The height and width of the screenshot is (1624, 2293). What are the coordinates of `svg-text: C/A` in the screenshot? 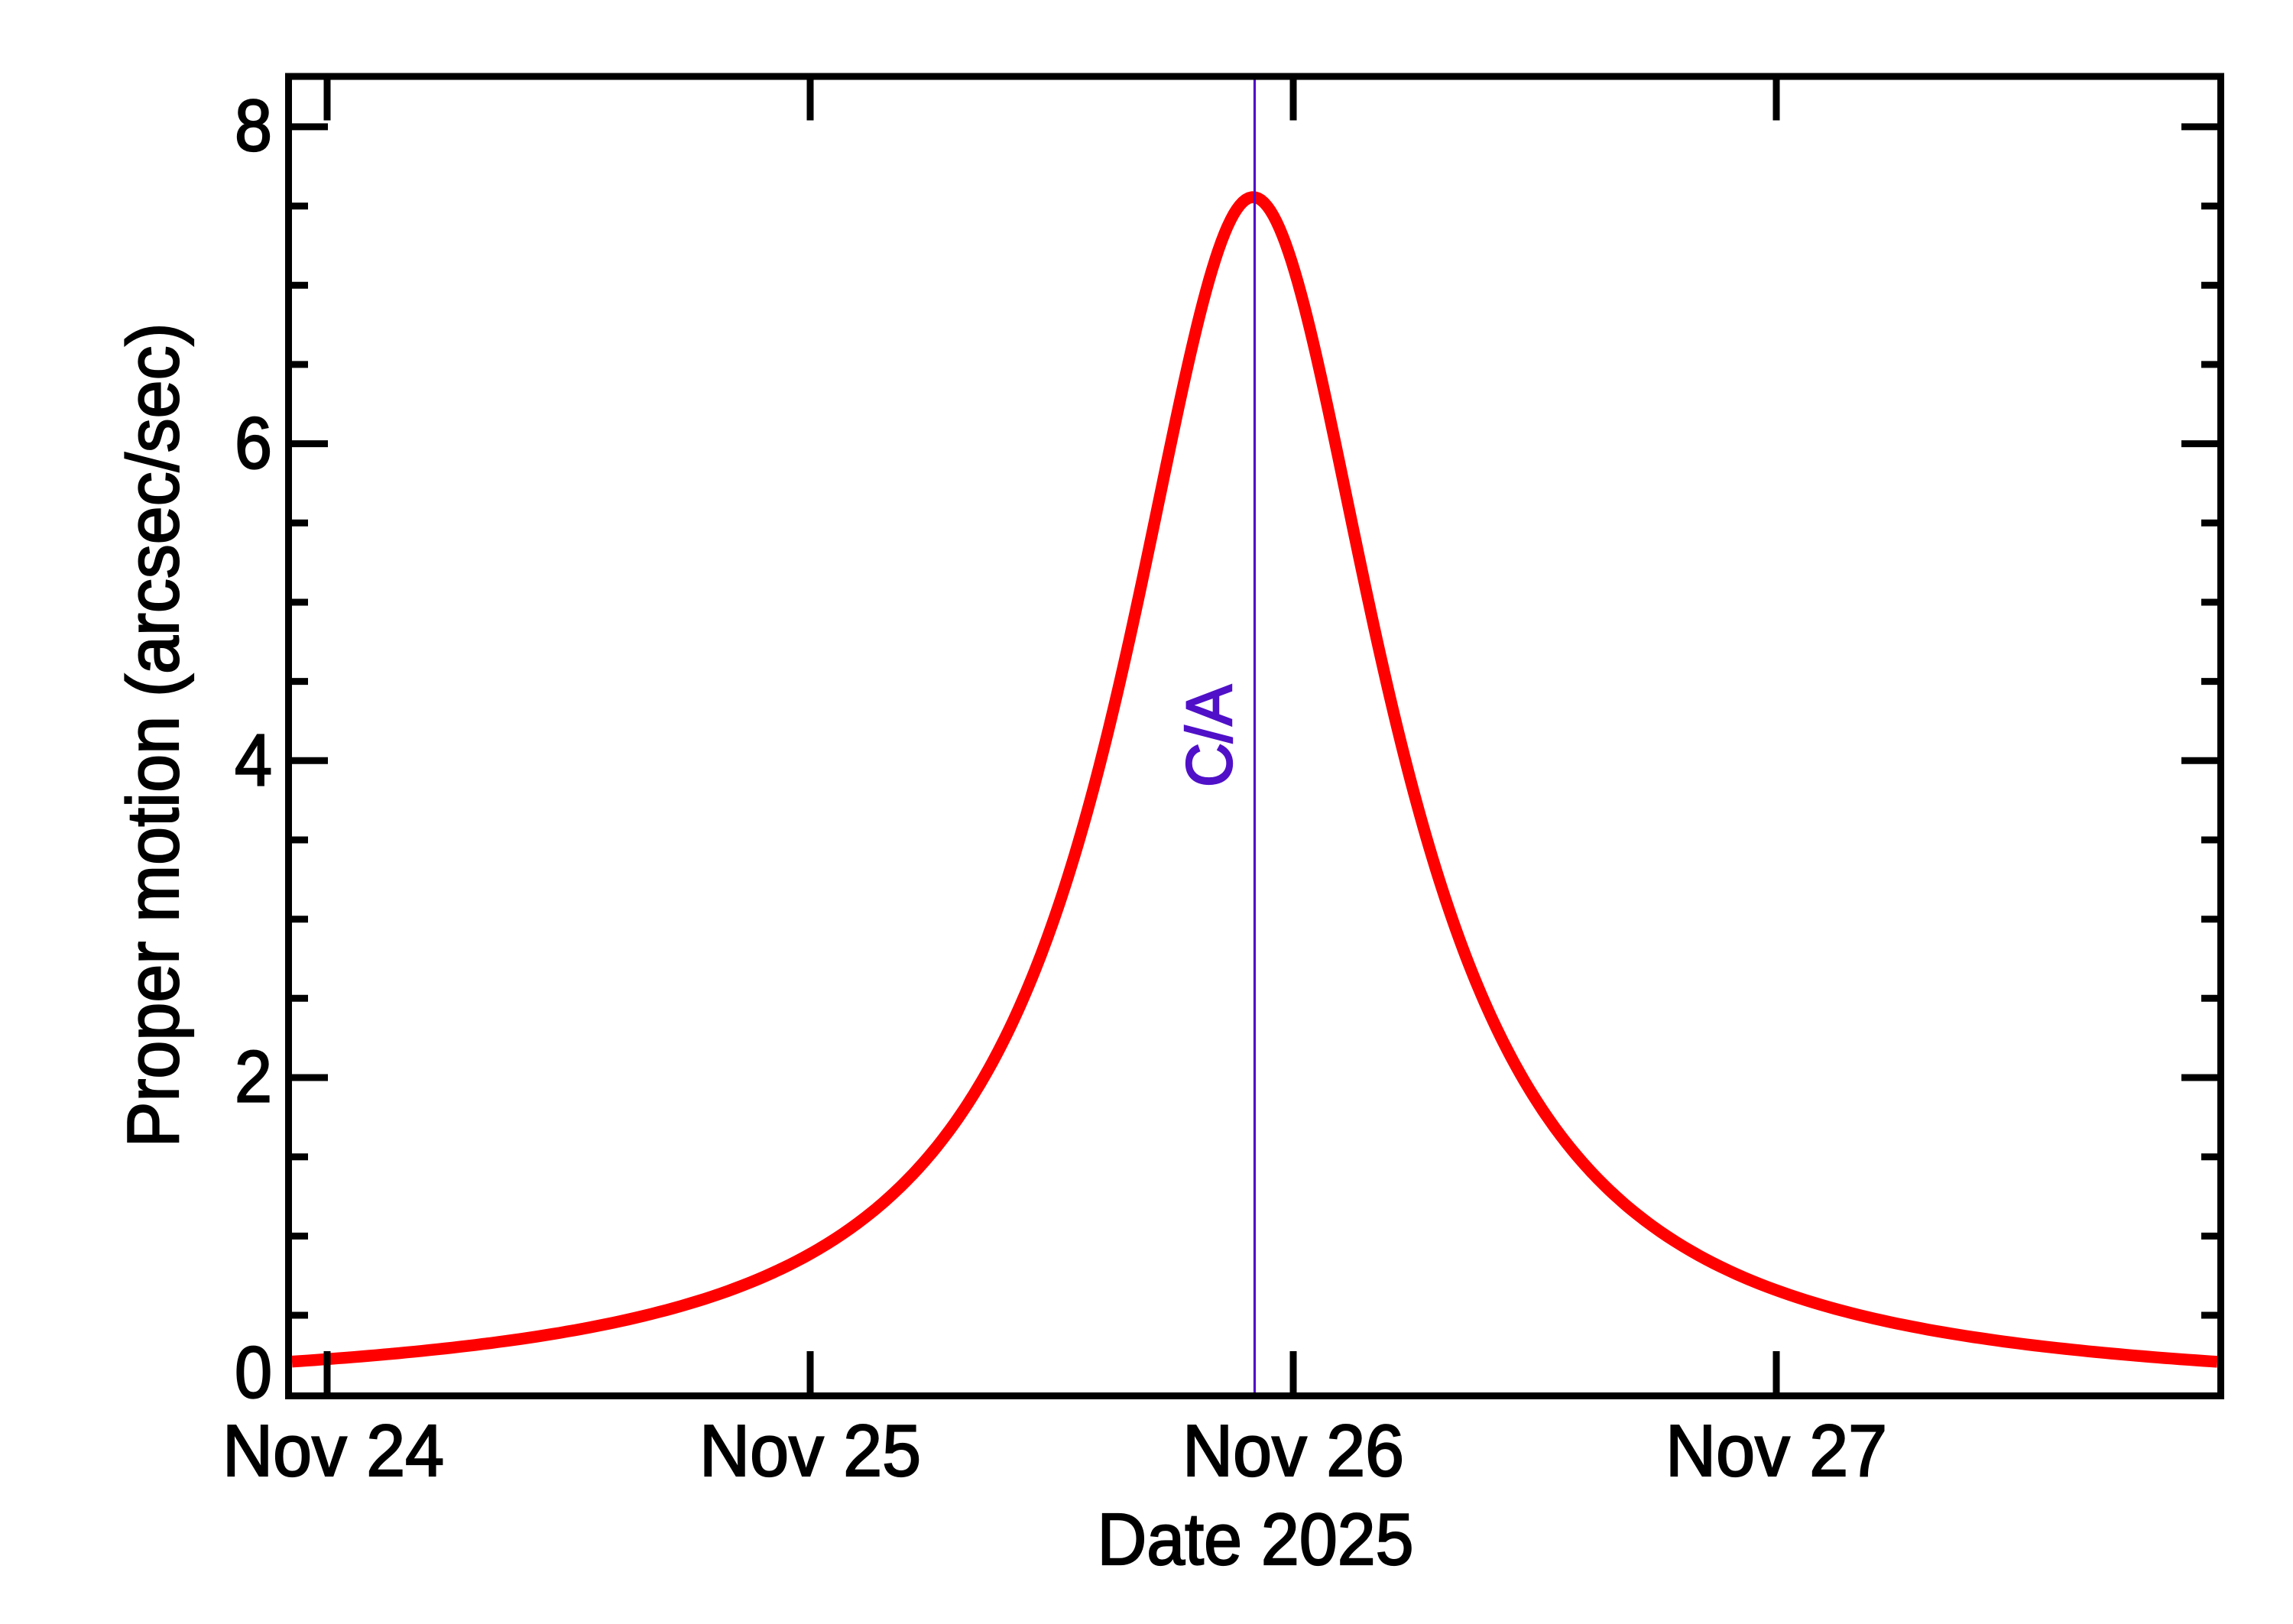 It's located at (1209, 736).